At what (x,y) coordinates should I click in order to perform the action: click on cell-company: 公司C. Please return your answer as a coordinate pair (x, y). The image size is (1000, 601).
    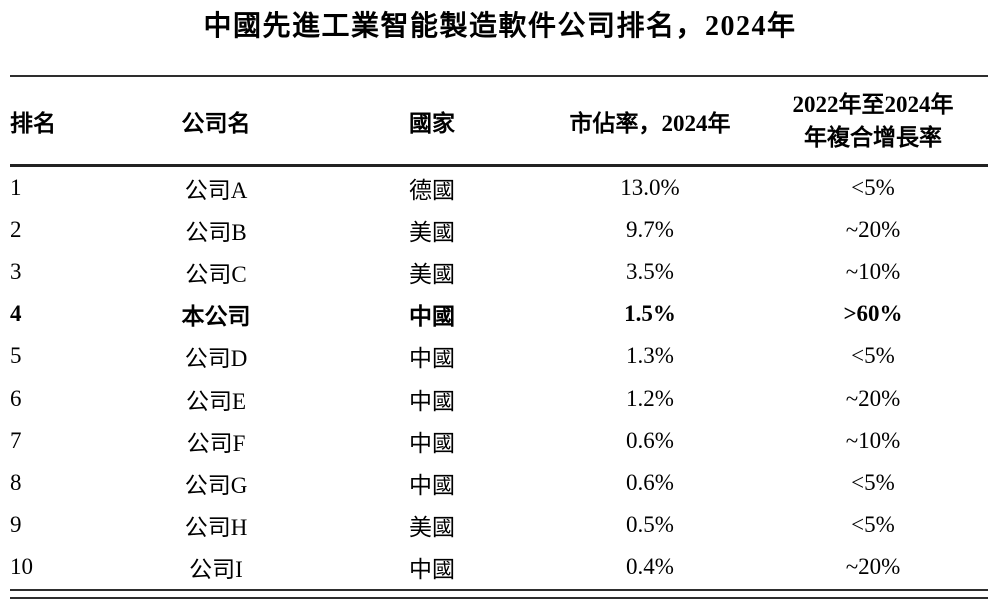
    Looking at the image, I should click on (216, 275).